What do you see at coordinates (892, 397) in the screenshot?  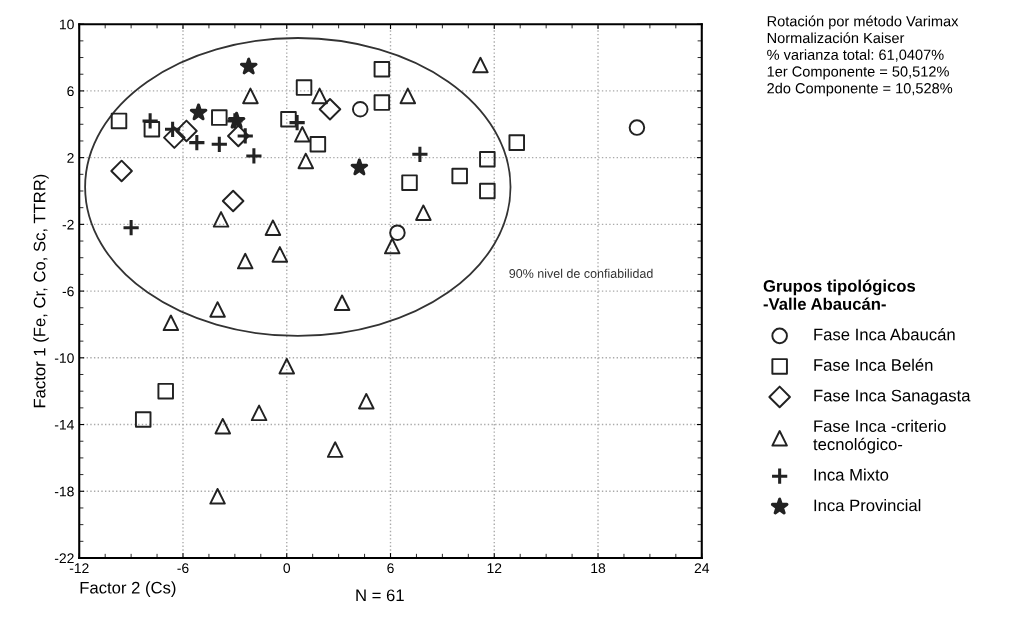 I see `legend-label: Fase Inca Sanagasta` at bounding box center [892, 397].